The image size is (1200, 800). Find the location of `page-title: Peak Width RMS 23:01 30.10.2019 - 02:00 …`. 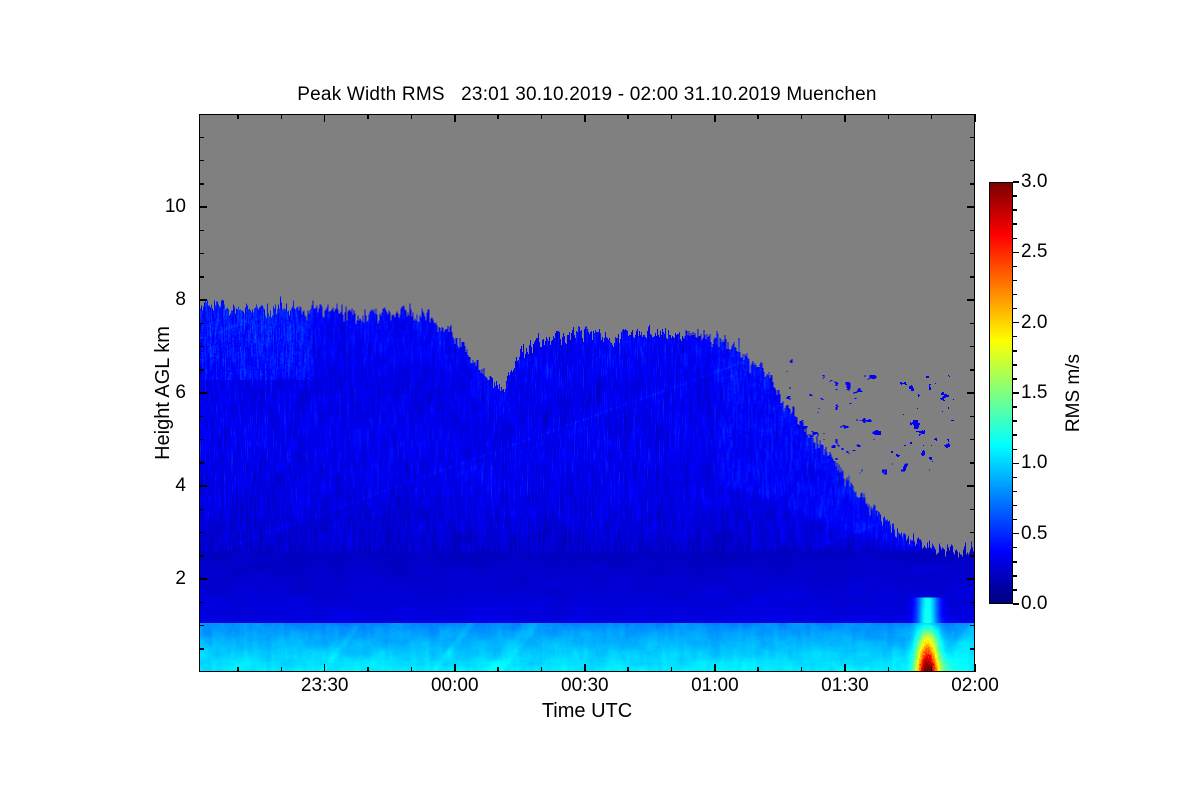

page-title: Peak Width RMS 23:01 30.10.2019 - 02:00 … is located at coordinates (587, 94).